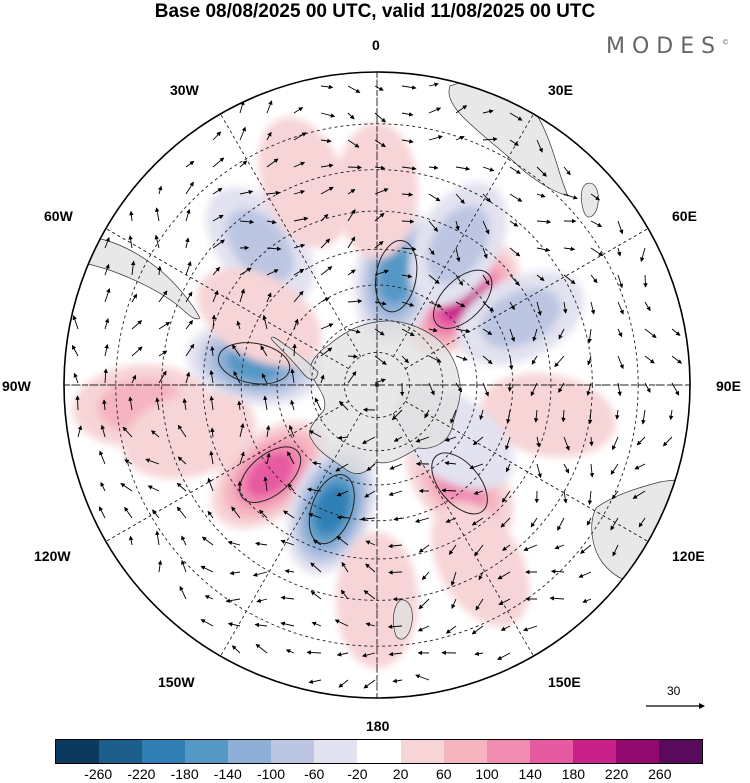 This screenshot has height=783, width=750. What do you see at coordinates (52, 556) in the screenshot?
I see `lon-label-120w: 120W` at bounding box center [52, 556].